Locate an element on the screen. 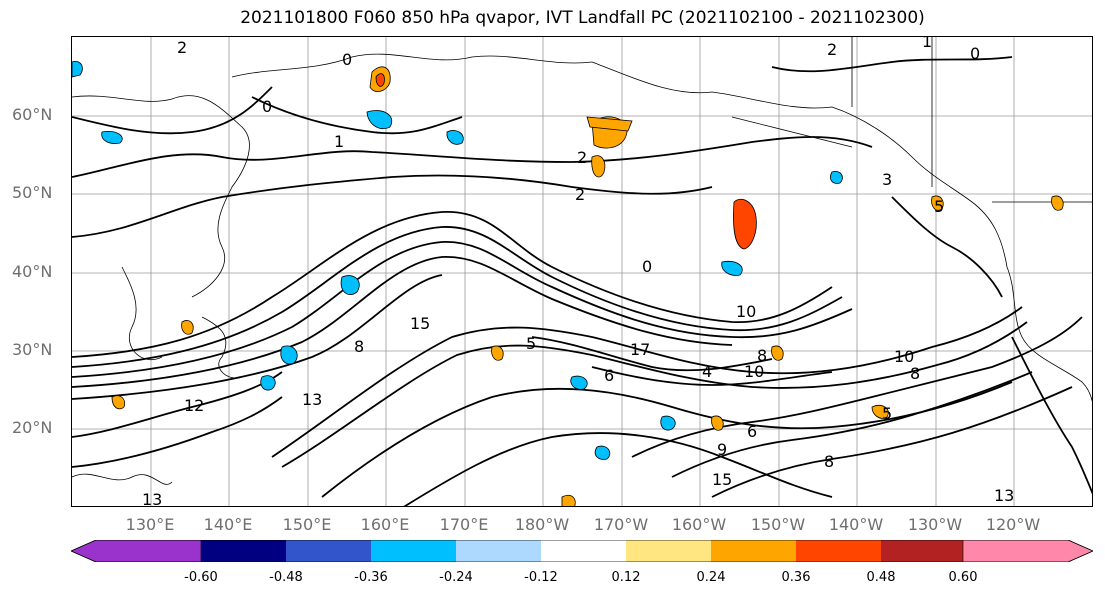 The width and height of the screenshot is (1105, 601). colorbar-tick: 0.12 is located at coordinates (626, 577).